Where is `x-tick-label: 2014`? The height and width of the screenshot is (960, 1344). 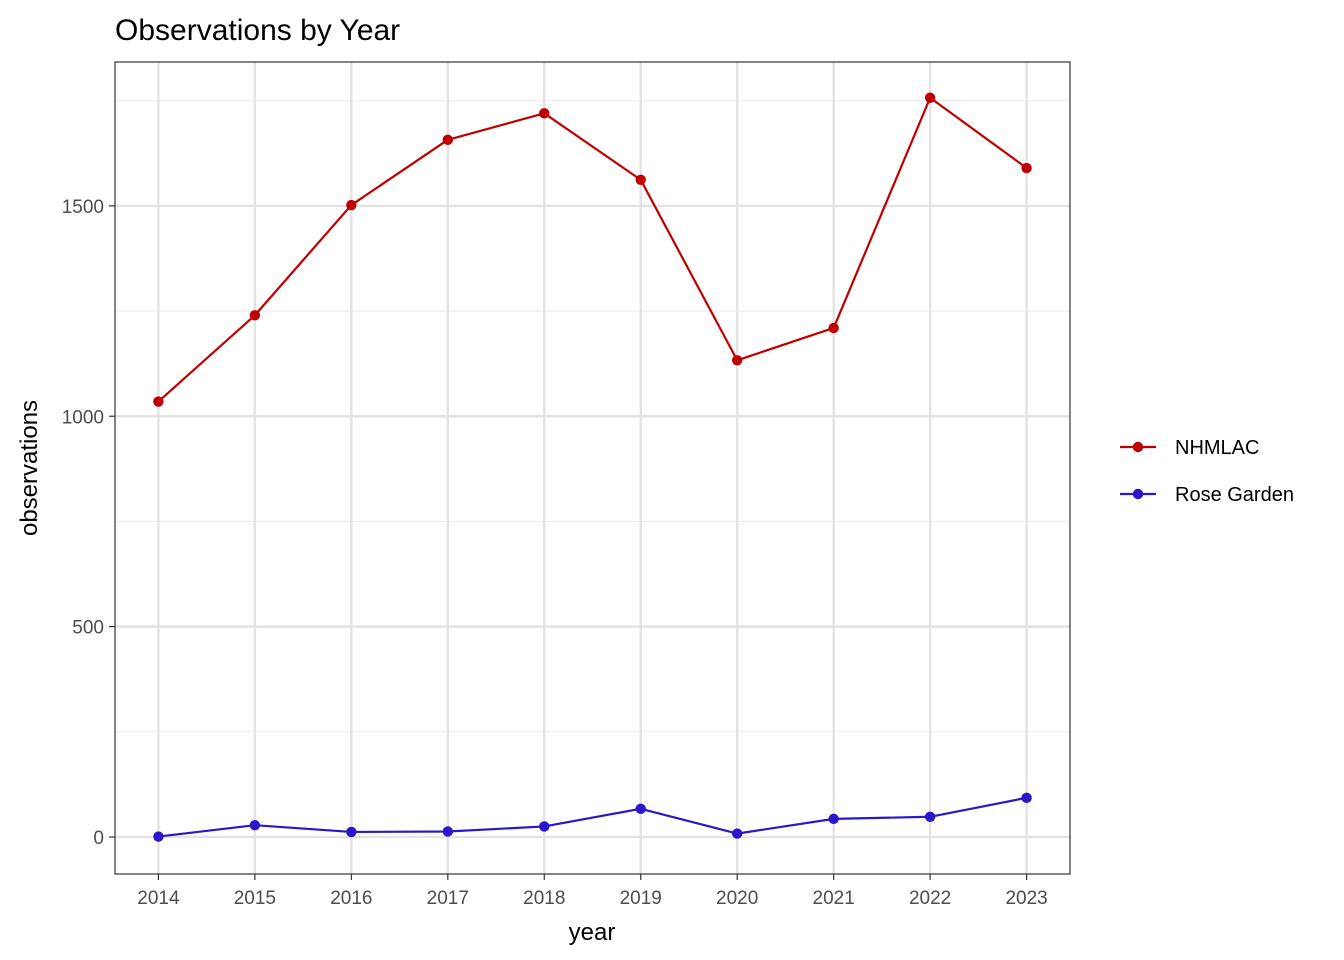 x-tick-label: 2014 is located at coordinates (158, 898).